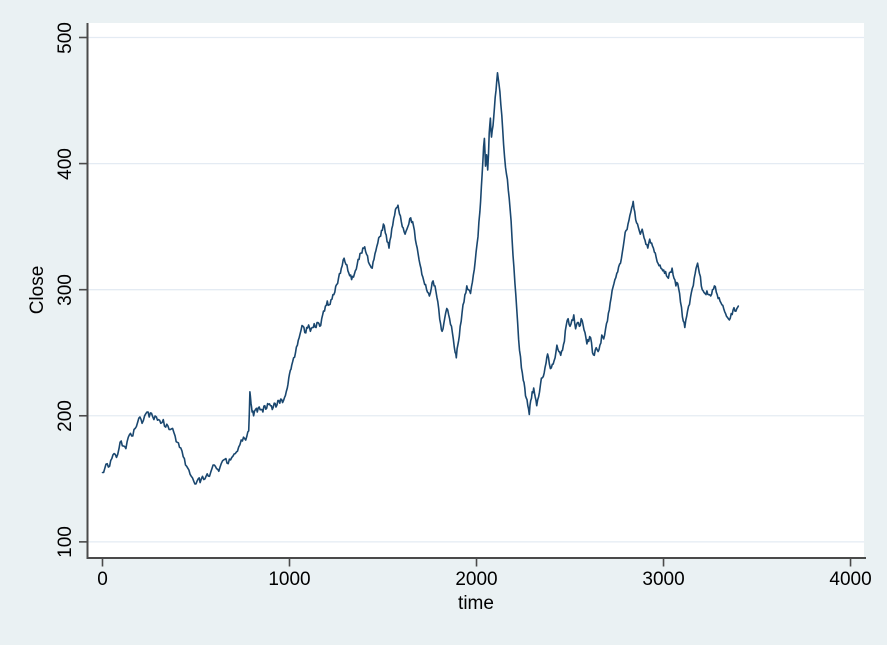 The width and height of the screenshot is (887, 645). What do you see at coordinates (476, 603) in the screenshot?
I see `x-axis-title: time` at bounding box center [476, 603].